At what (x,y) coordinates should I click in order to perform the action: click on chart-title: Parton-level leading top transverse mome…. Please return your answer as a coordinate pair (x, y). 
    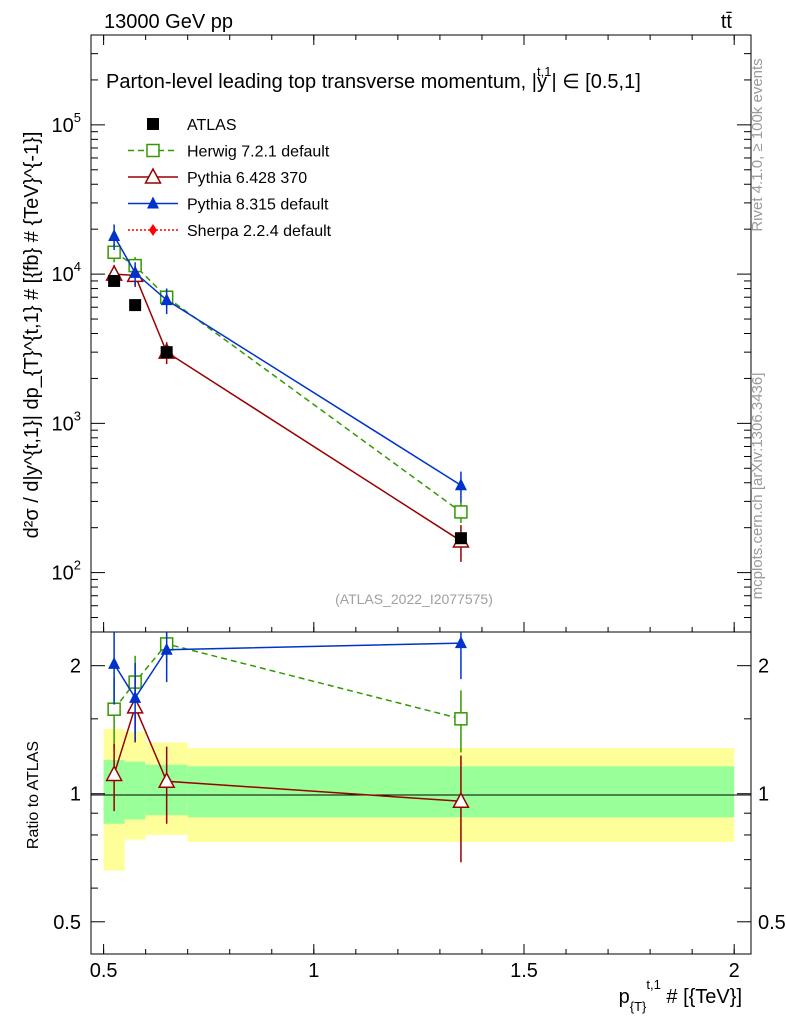
    Looking at the image, I should click on (373, 78).